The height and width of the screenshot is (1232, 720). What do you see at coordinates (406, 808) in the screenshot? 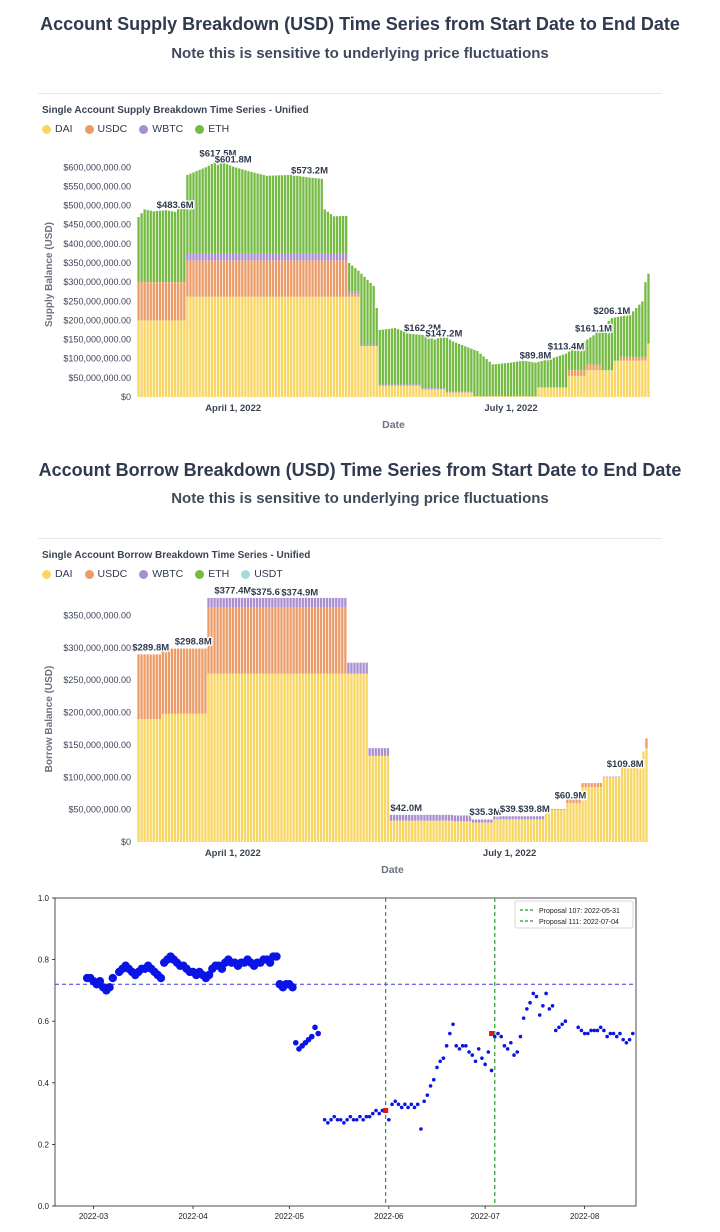
I see `data-label: $42.0M` at bounding box center [406, 808].